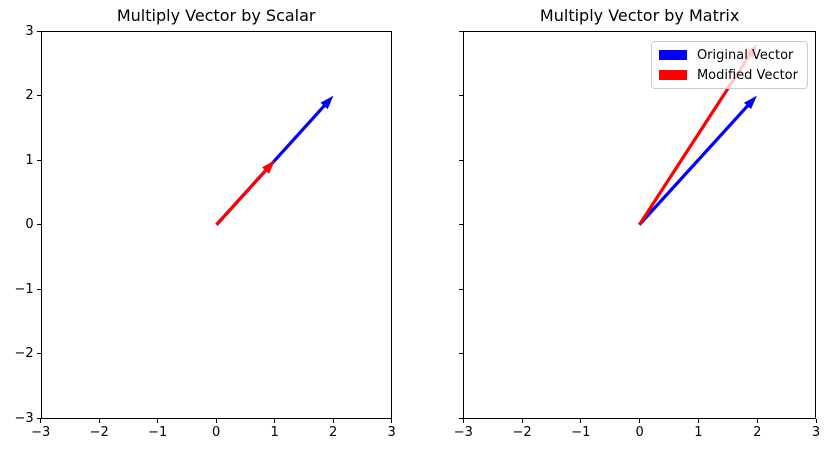 The height and width of the screenshot is (451, 829). Describe the element at coordinates (24, 289) in the screenshot. I see `y-axis-tick-label: −1` at that location.